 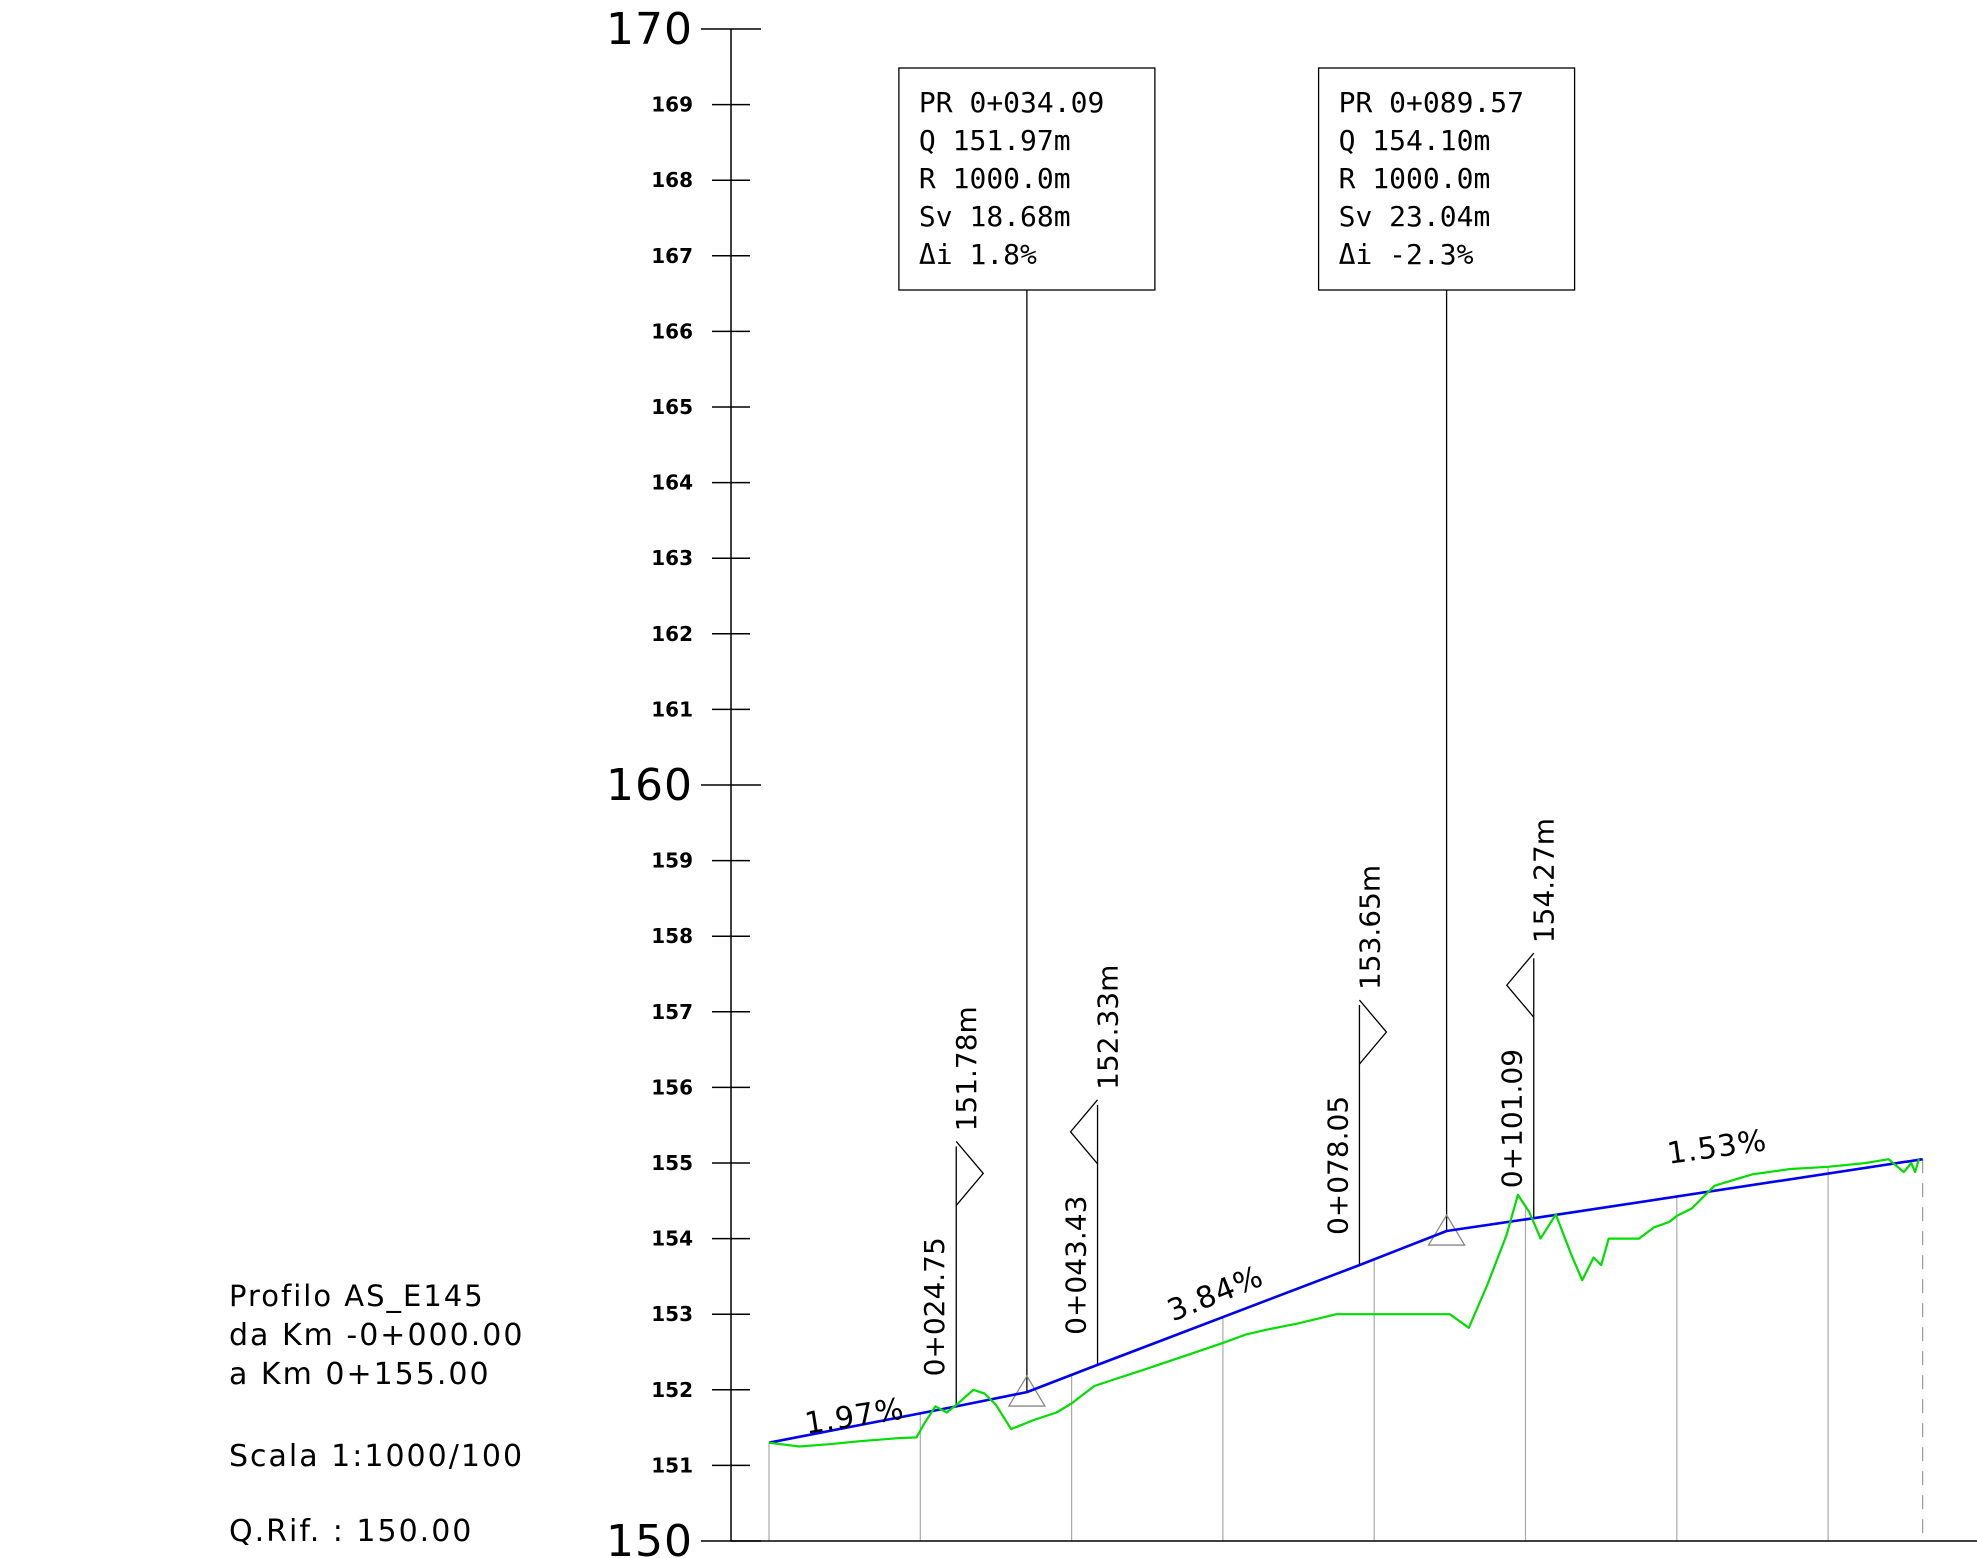 I want to click on y-minor-tick-label: 154, so click(x=672, y=1239).